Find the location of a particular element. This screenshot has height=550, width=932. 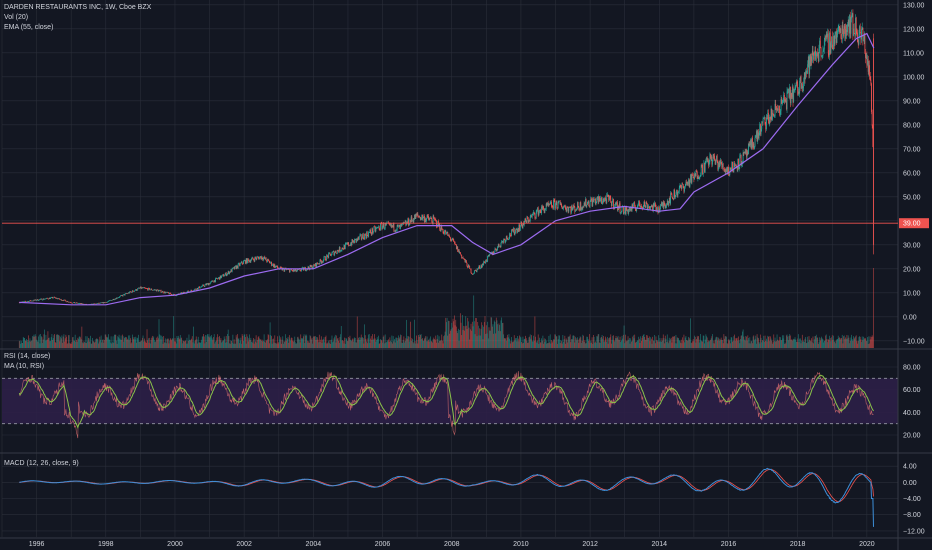

time-tick-label: 2020 is located at coordinates (867, 544).